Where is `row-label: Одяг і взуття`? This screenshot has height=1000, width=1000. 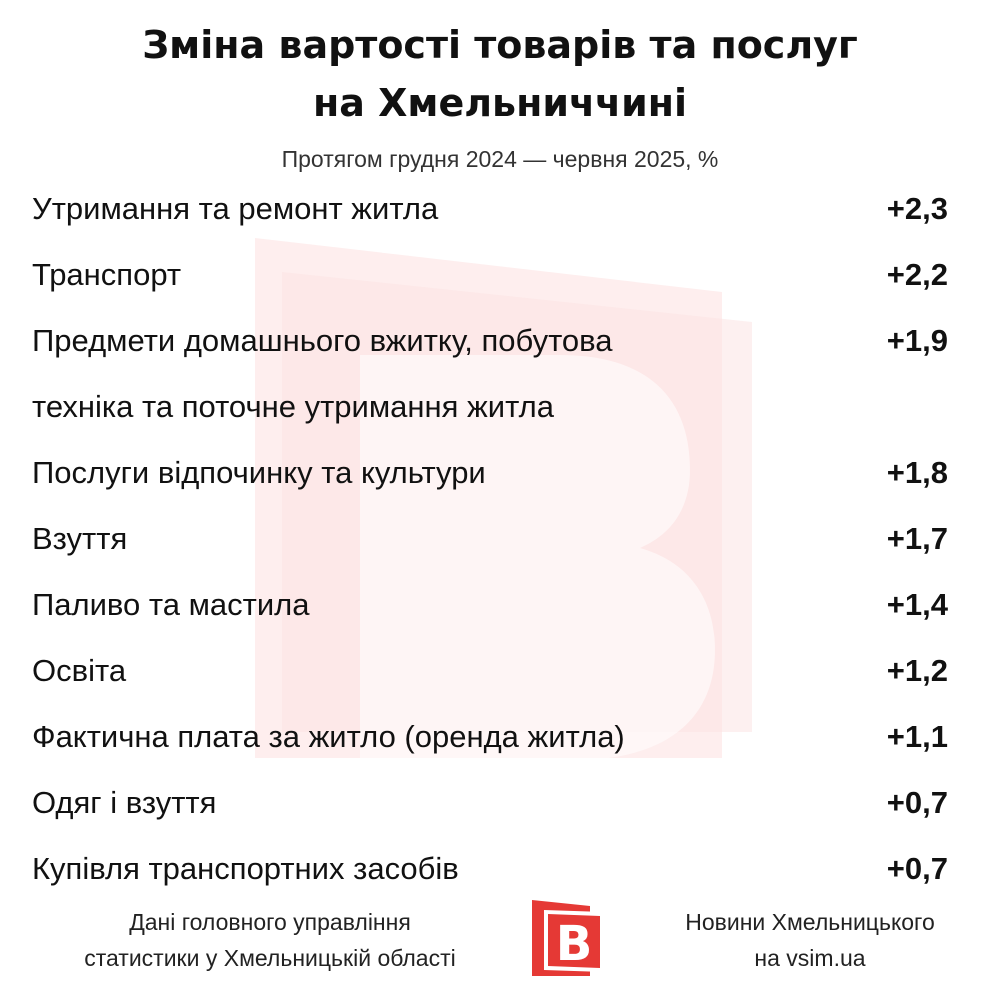
row-label: Одяг і взуття is located at coordinates (124, 802).